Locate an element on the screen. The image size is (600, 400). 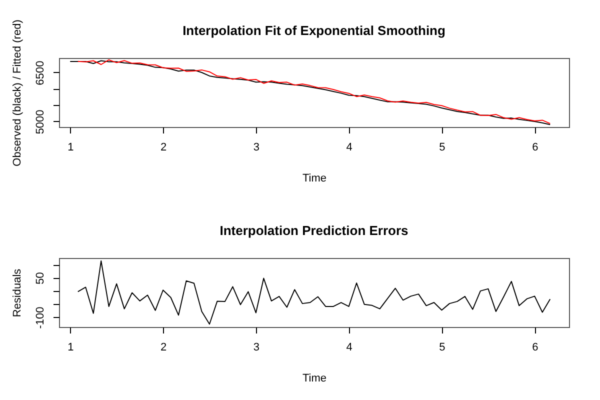
chart-title: Interpolation Prediction Errors is located at coordinates (314, 230).